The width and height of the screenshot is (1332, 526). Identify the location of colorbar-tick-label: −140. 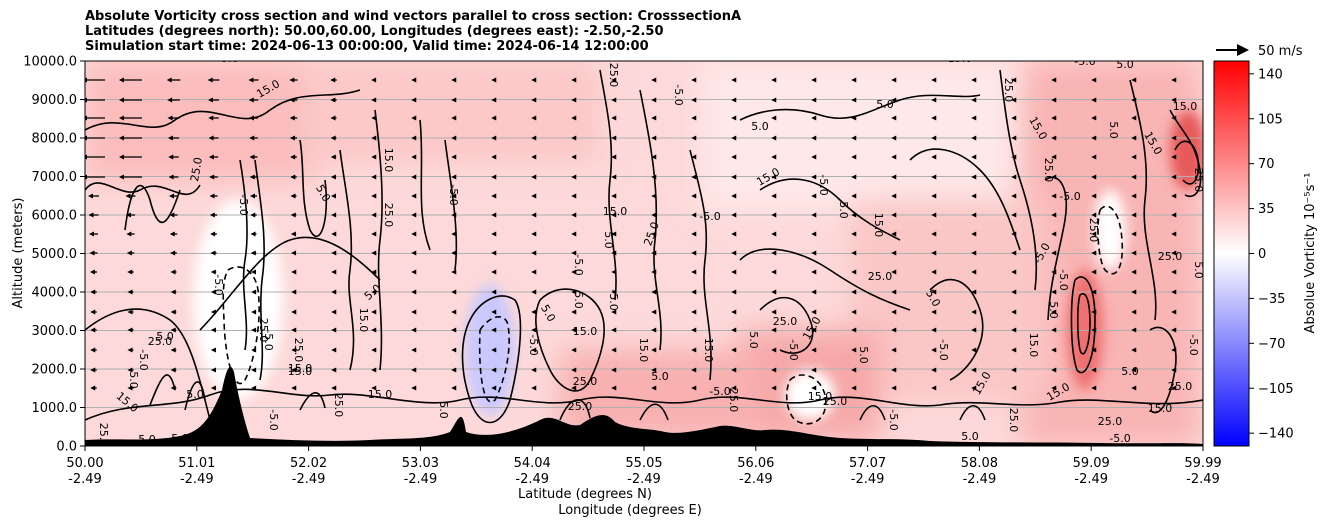
(1276, 434).